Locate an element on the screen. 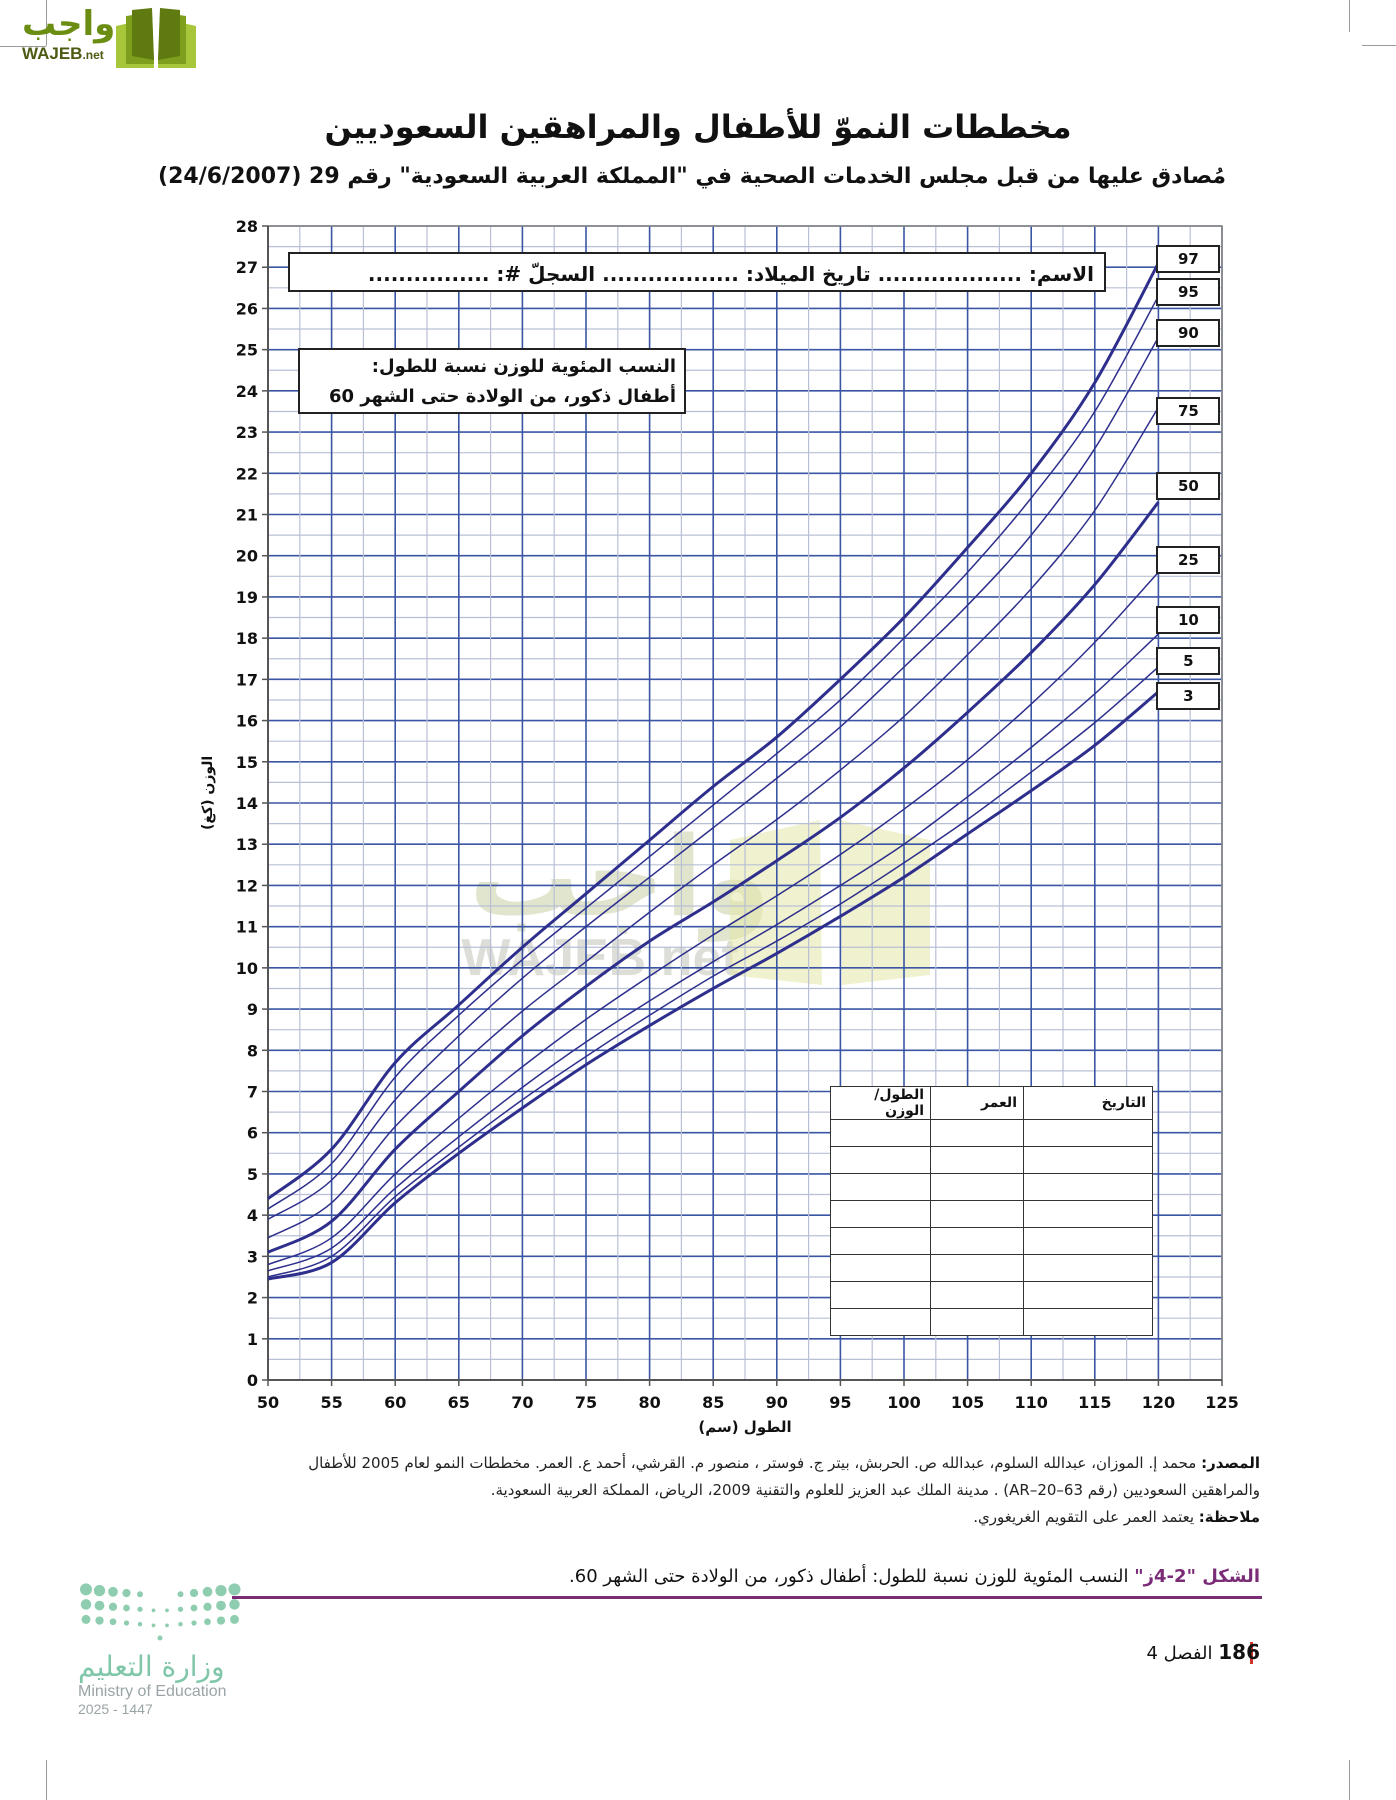 The height and width of the screenshot is (1800, 1396). measurement-record-table: التاريخ العمر الطول/الوزن is located at coordinates (991, 1211).